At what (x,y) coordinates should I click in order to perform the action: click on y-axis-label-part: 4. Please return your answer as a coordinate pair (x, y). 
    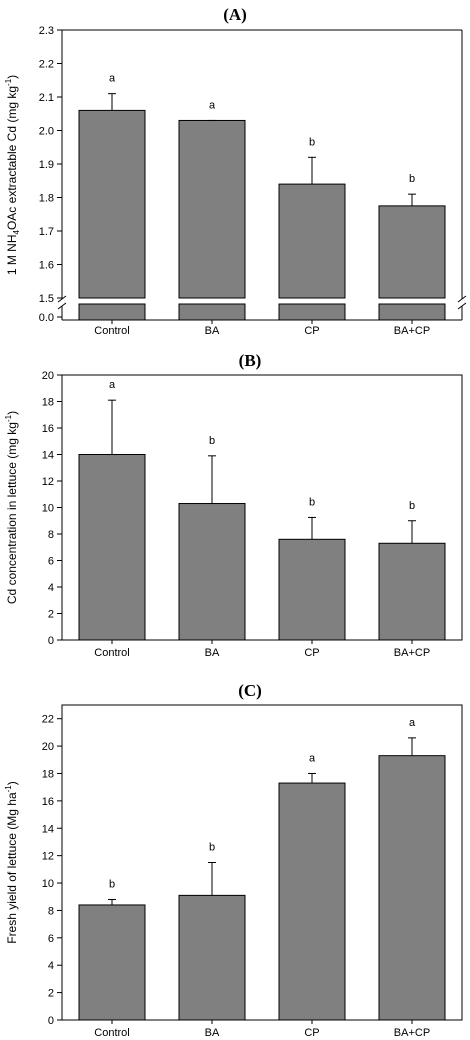
    Looking at the image, I should click on (16, 231).